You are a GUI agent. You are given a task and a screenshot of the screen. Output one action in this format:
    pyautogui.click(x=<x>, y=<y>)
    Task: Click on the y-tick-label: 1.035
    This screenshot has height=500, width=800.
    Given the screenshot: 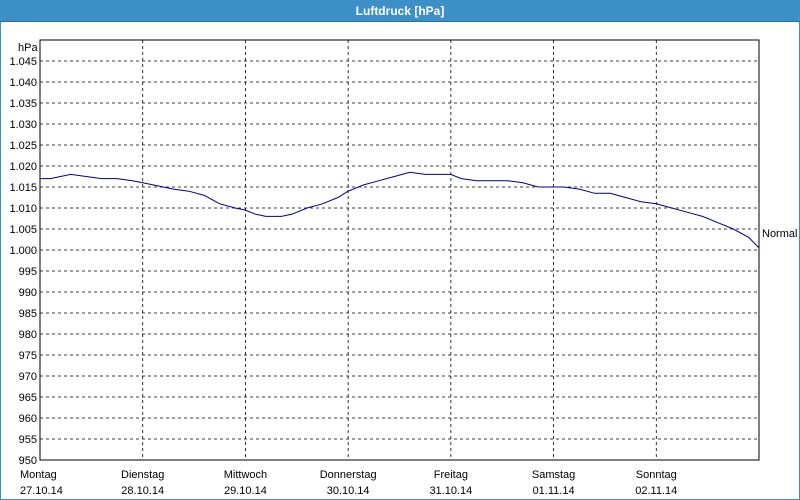 What is the action you would take?
    pyautogui.click(x=23, y=104)
    